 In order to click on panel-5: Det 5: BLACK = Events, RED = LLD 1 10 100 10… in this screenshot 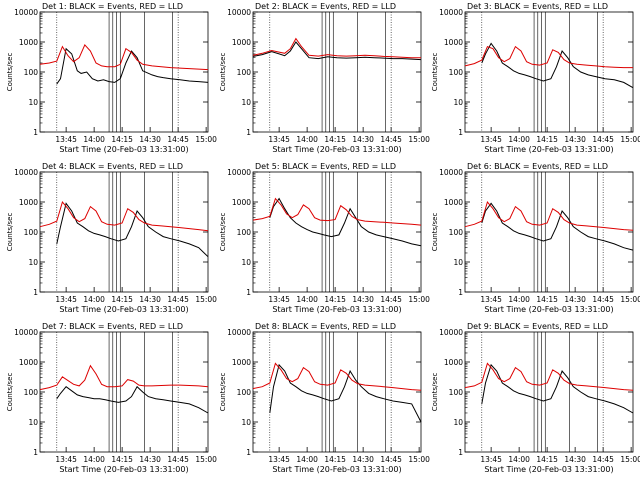, I will do `click(324, 238)`.